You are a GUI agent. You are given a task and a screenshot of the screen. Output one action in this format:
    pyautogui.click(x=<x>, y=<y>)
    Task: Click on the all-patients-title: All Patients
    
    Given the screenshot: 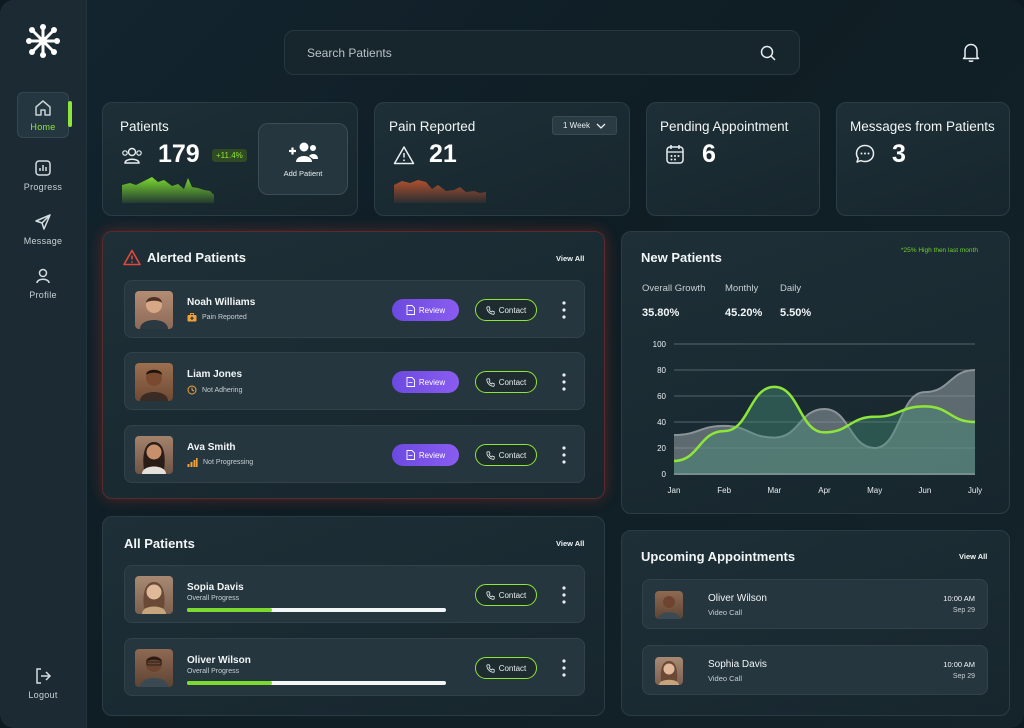 What is the action you would take?
    pyautogui.click(x=159, y=543)
    